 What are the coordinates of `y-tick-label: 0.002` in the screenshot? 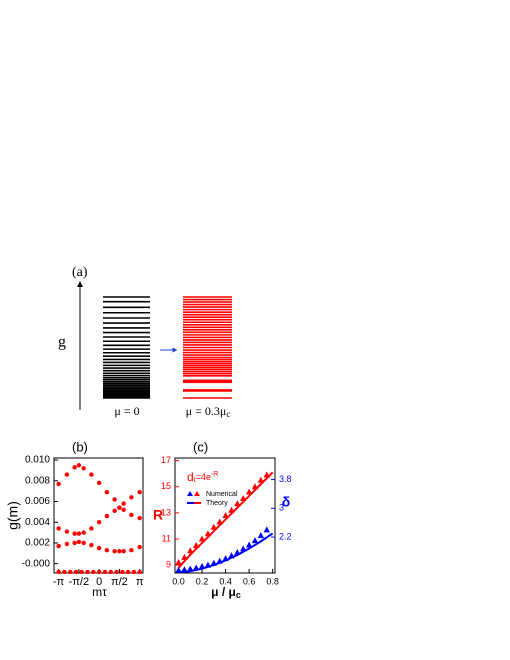 It's located at (37, 543).